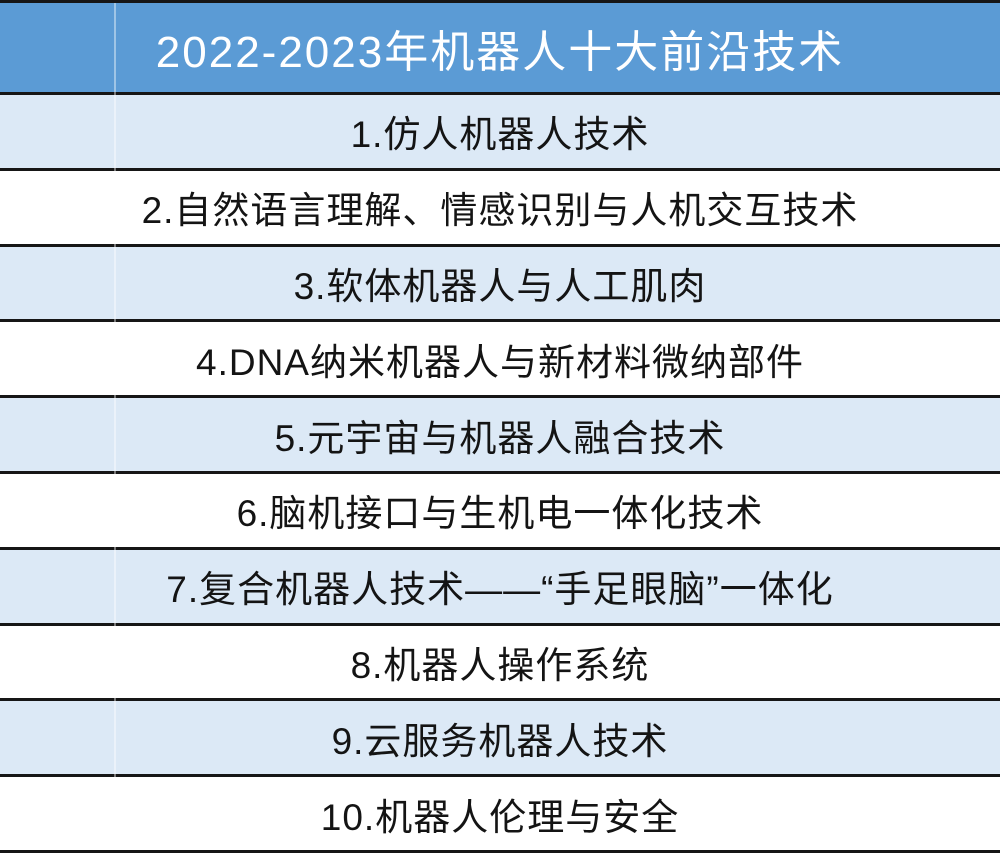 Image resolution: width=1000 pixels, height=860 pixels. I want to click on table-row-7: 7.复合机器人技术——“手足眼脑”一体化, so click(500, 587).